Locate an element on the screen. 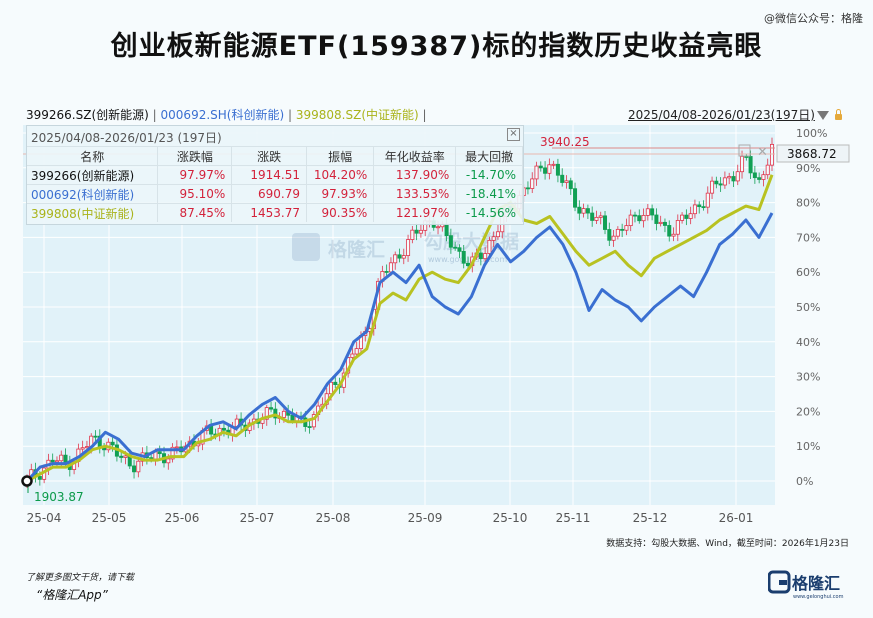 The height and width of the screenshot is (618, 873). x-tick-label: 25-07 is located at coordinates (257, 518).